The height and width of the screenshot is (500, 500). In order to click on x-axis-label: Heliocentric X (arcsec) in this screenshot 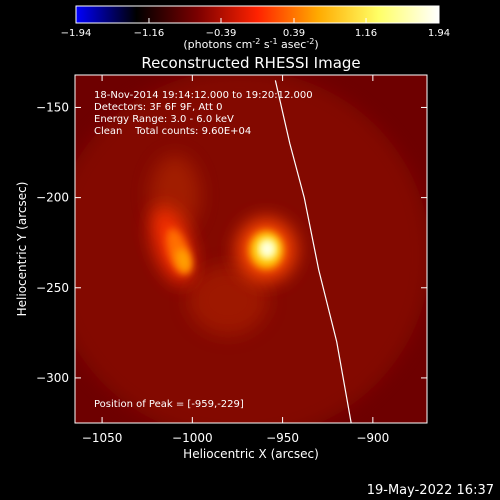, I will do `click(251, 454)`.